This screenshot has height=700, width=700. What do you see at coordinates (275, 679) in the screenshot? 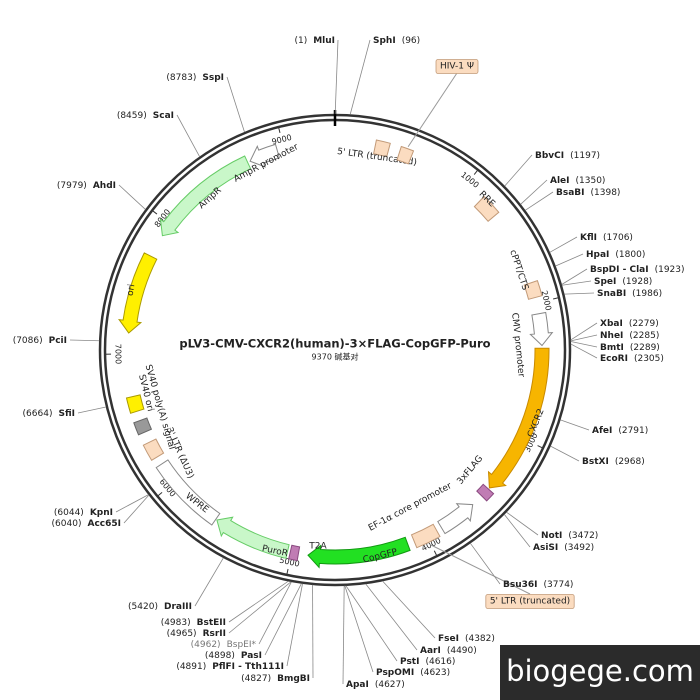
I see `site-label: (4827) BmgBI` at bounding box center [275, 679].